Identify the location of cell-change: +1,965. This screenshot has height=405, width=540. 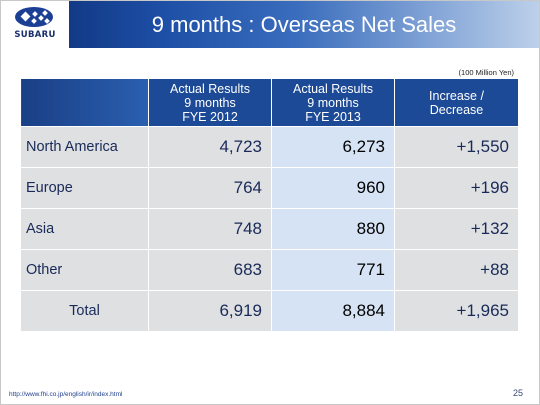
(456, 311).